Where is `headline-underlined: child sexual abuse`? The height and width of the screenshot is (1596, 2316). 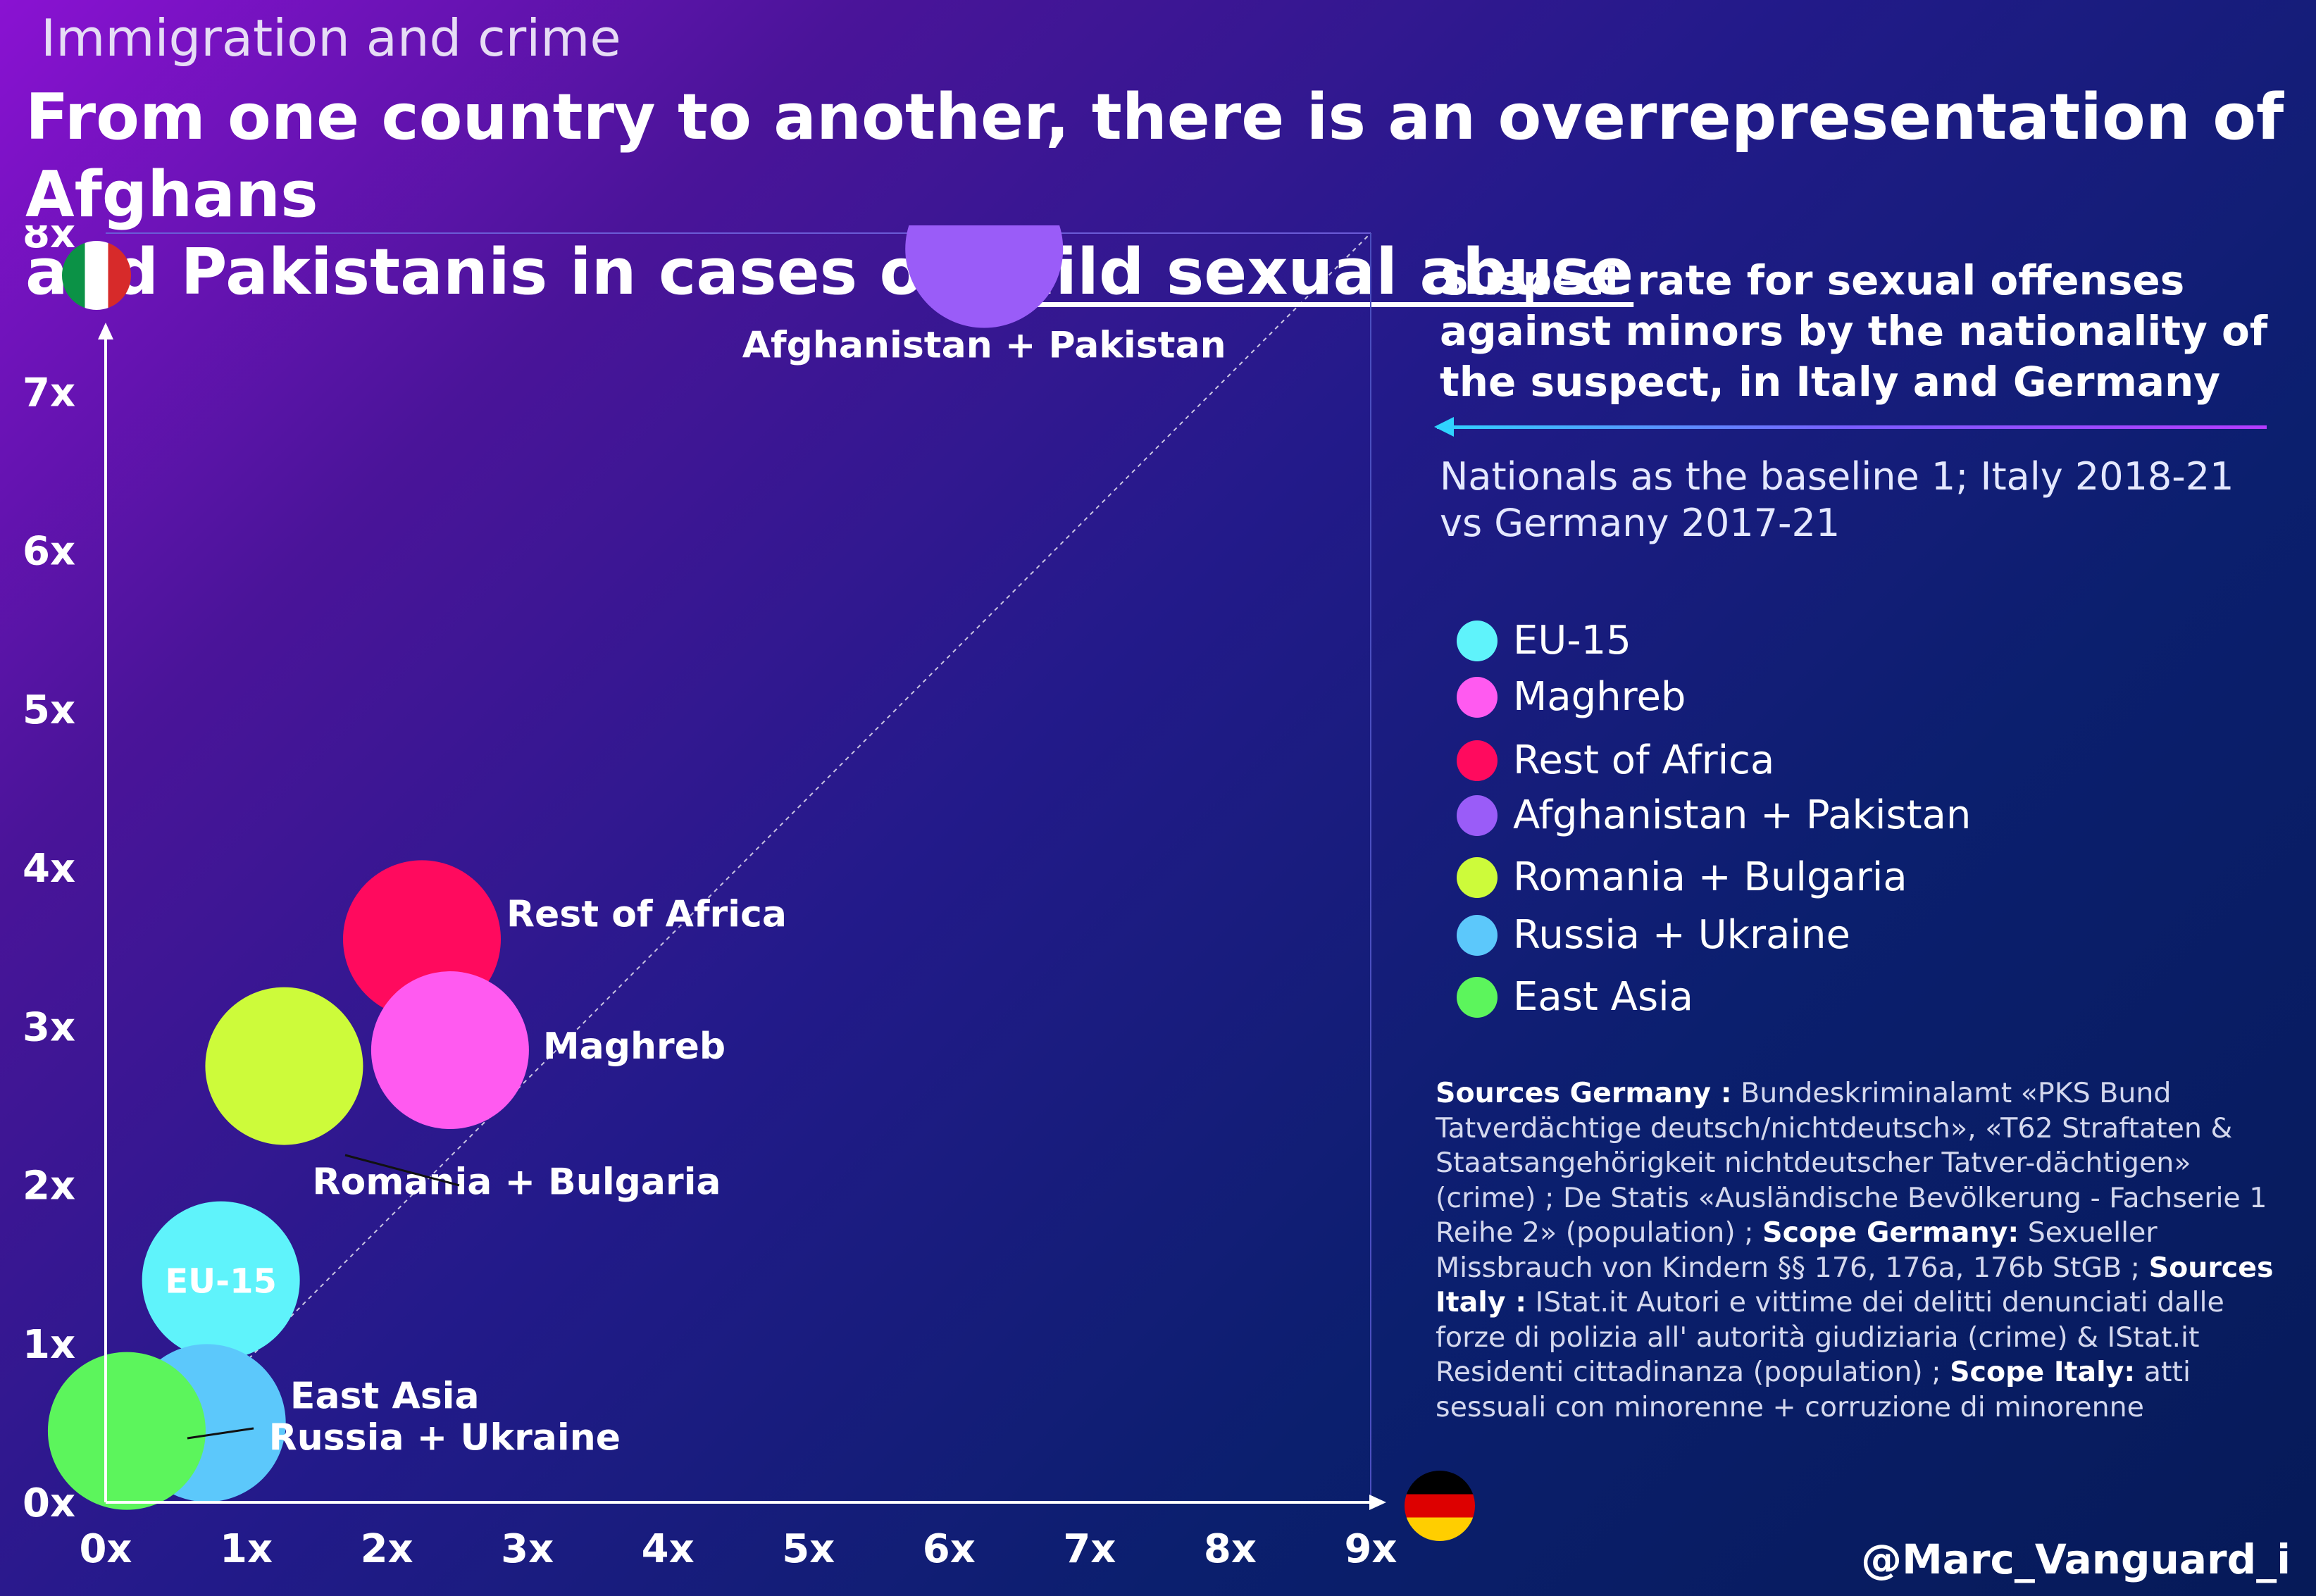
headline-underlined: child sexual abuse is located at coordinates (1303, 272).